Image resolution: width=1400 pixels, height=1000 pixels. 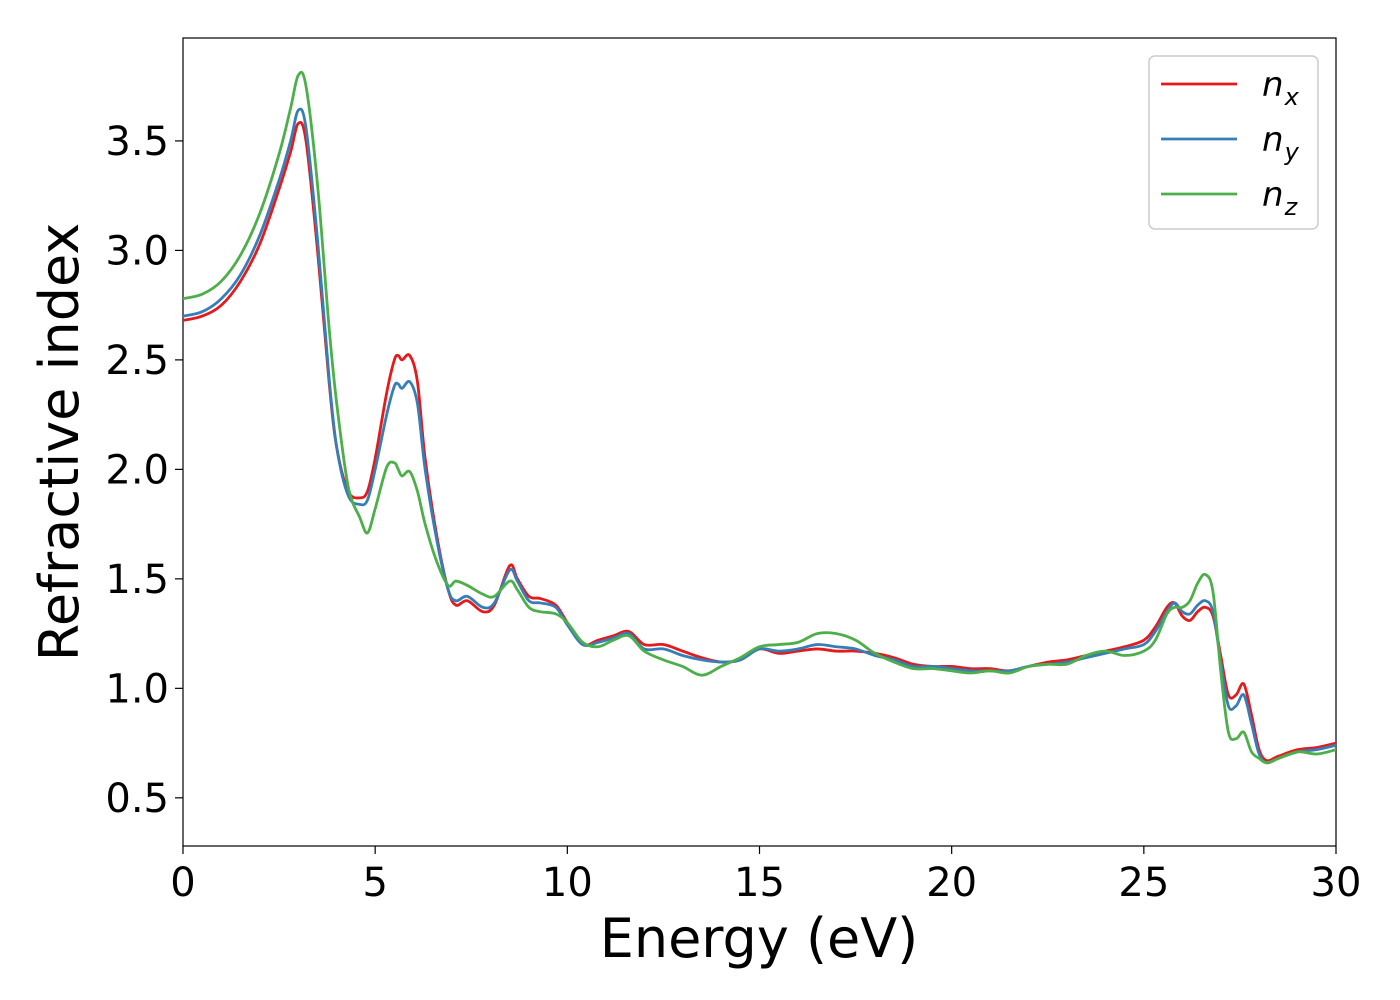 What do you see at coordinates (759, 938) in the screenshot?
I see `x-axis-label: Energy (eV)` at bounding box center [759, 938].